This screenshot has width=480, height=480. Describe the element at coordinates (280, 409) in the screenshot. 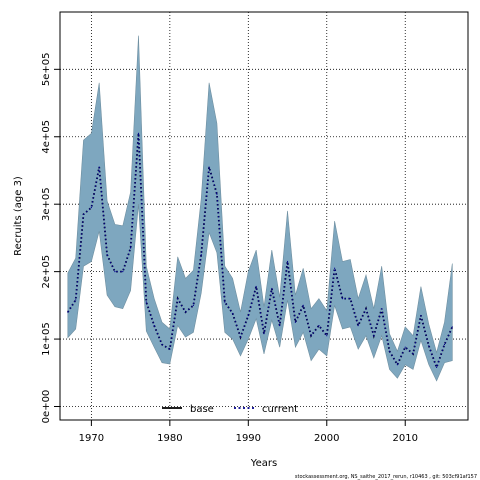

I see `legend-current-label: current` at that location.